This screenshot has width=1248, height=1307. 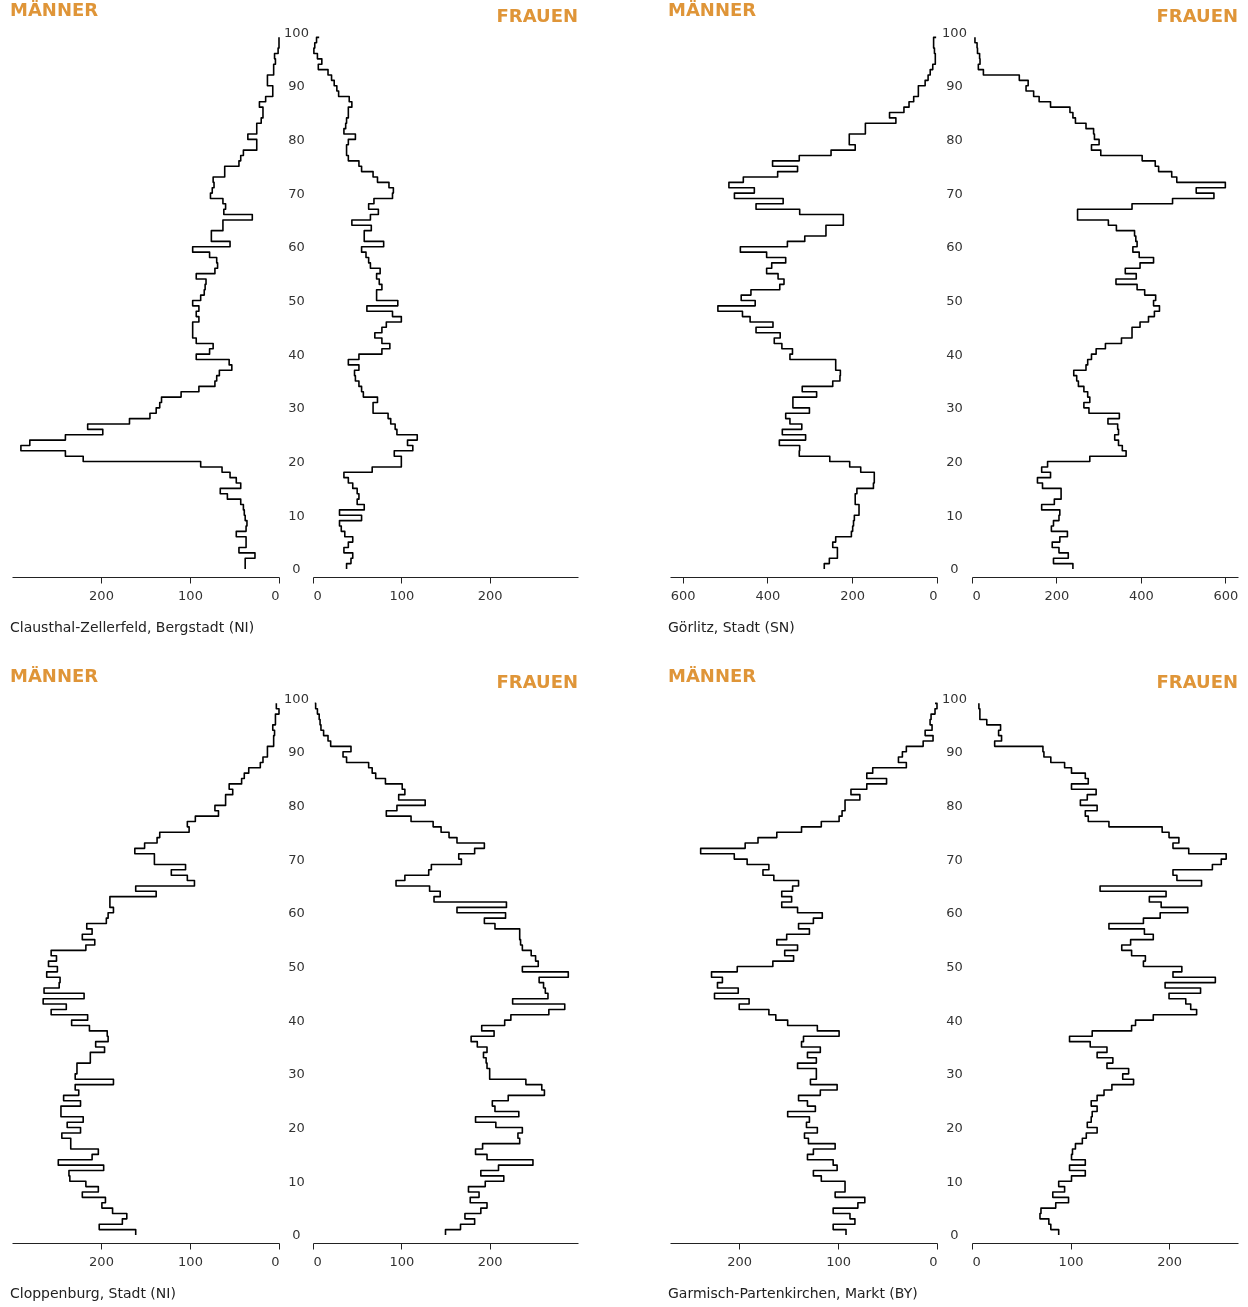 I want to click on text: Cloppenburg, Stadt (NI), so click(x=93, y=1293).